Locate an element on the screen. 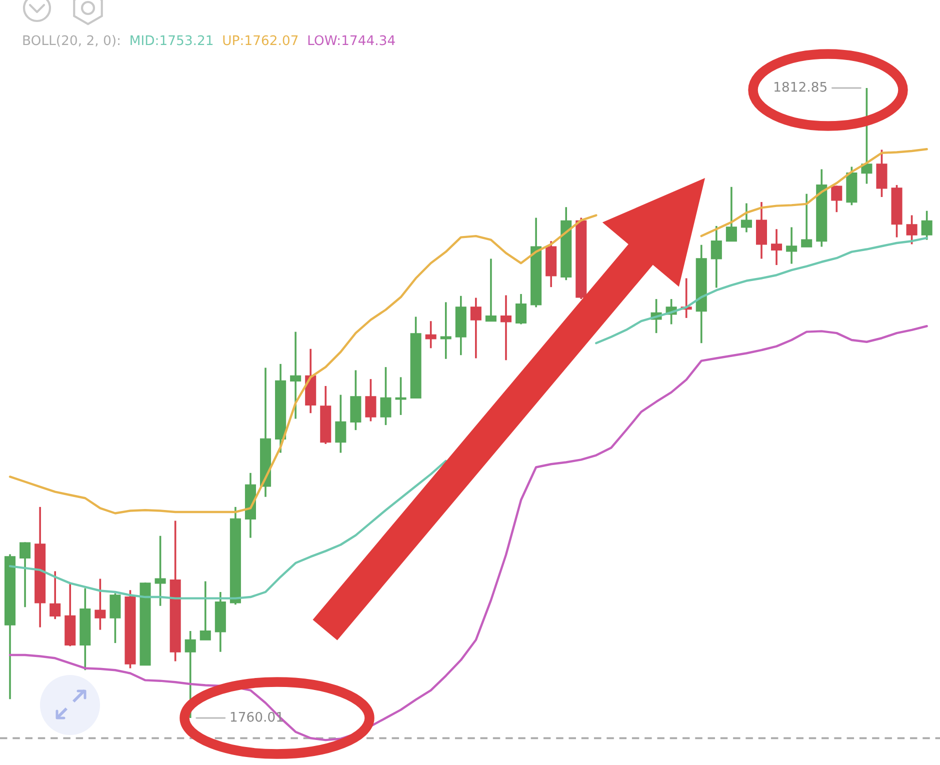  text: LOW:1744.34 is located at coordinates (351, 40).